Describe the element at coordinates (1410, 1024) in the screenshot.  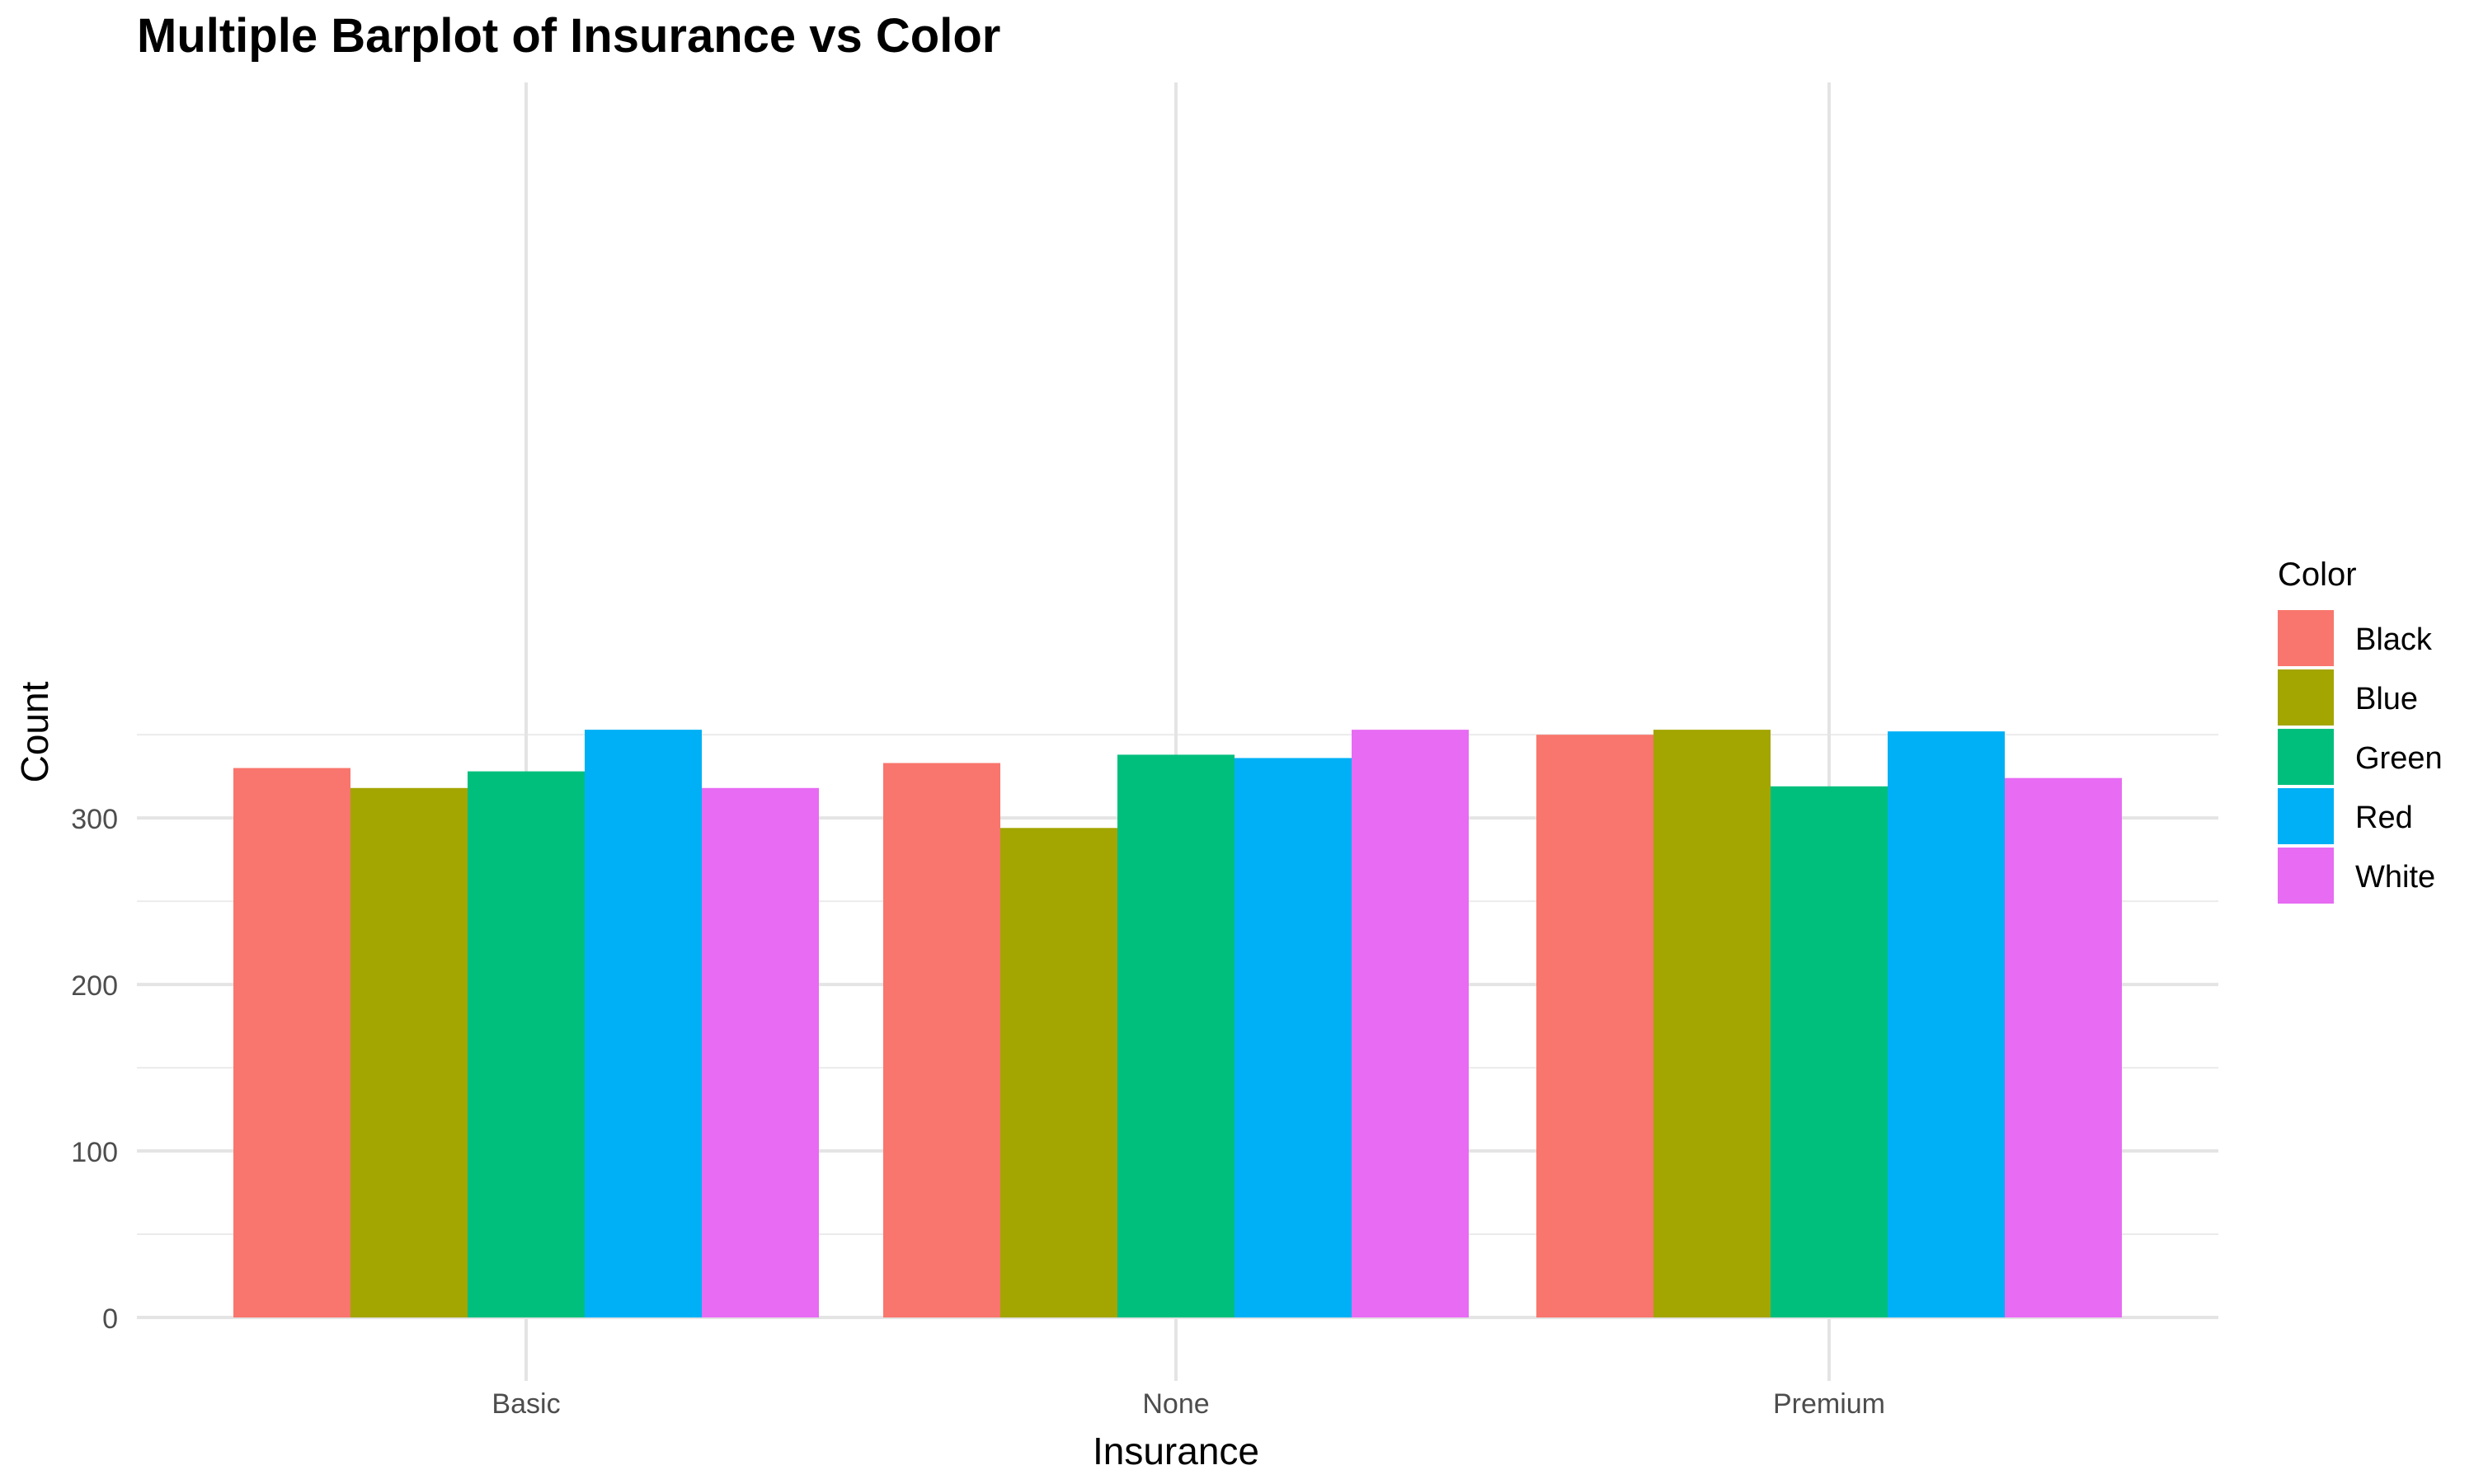
I see `bar-none-white` at that location.